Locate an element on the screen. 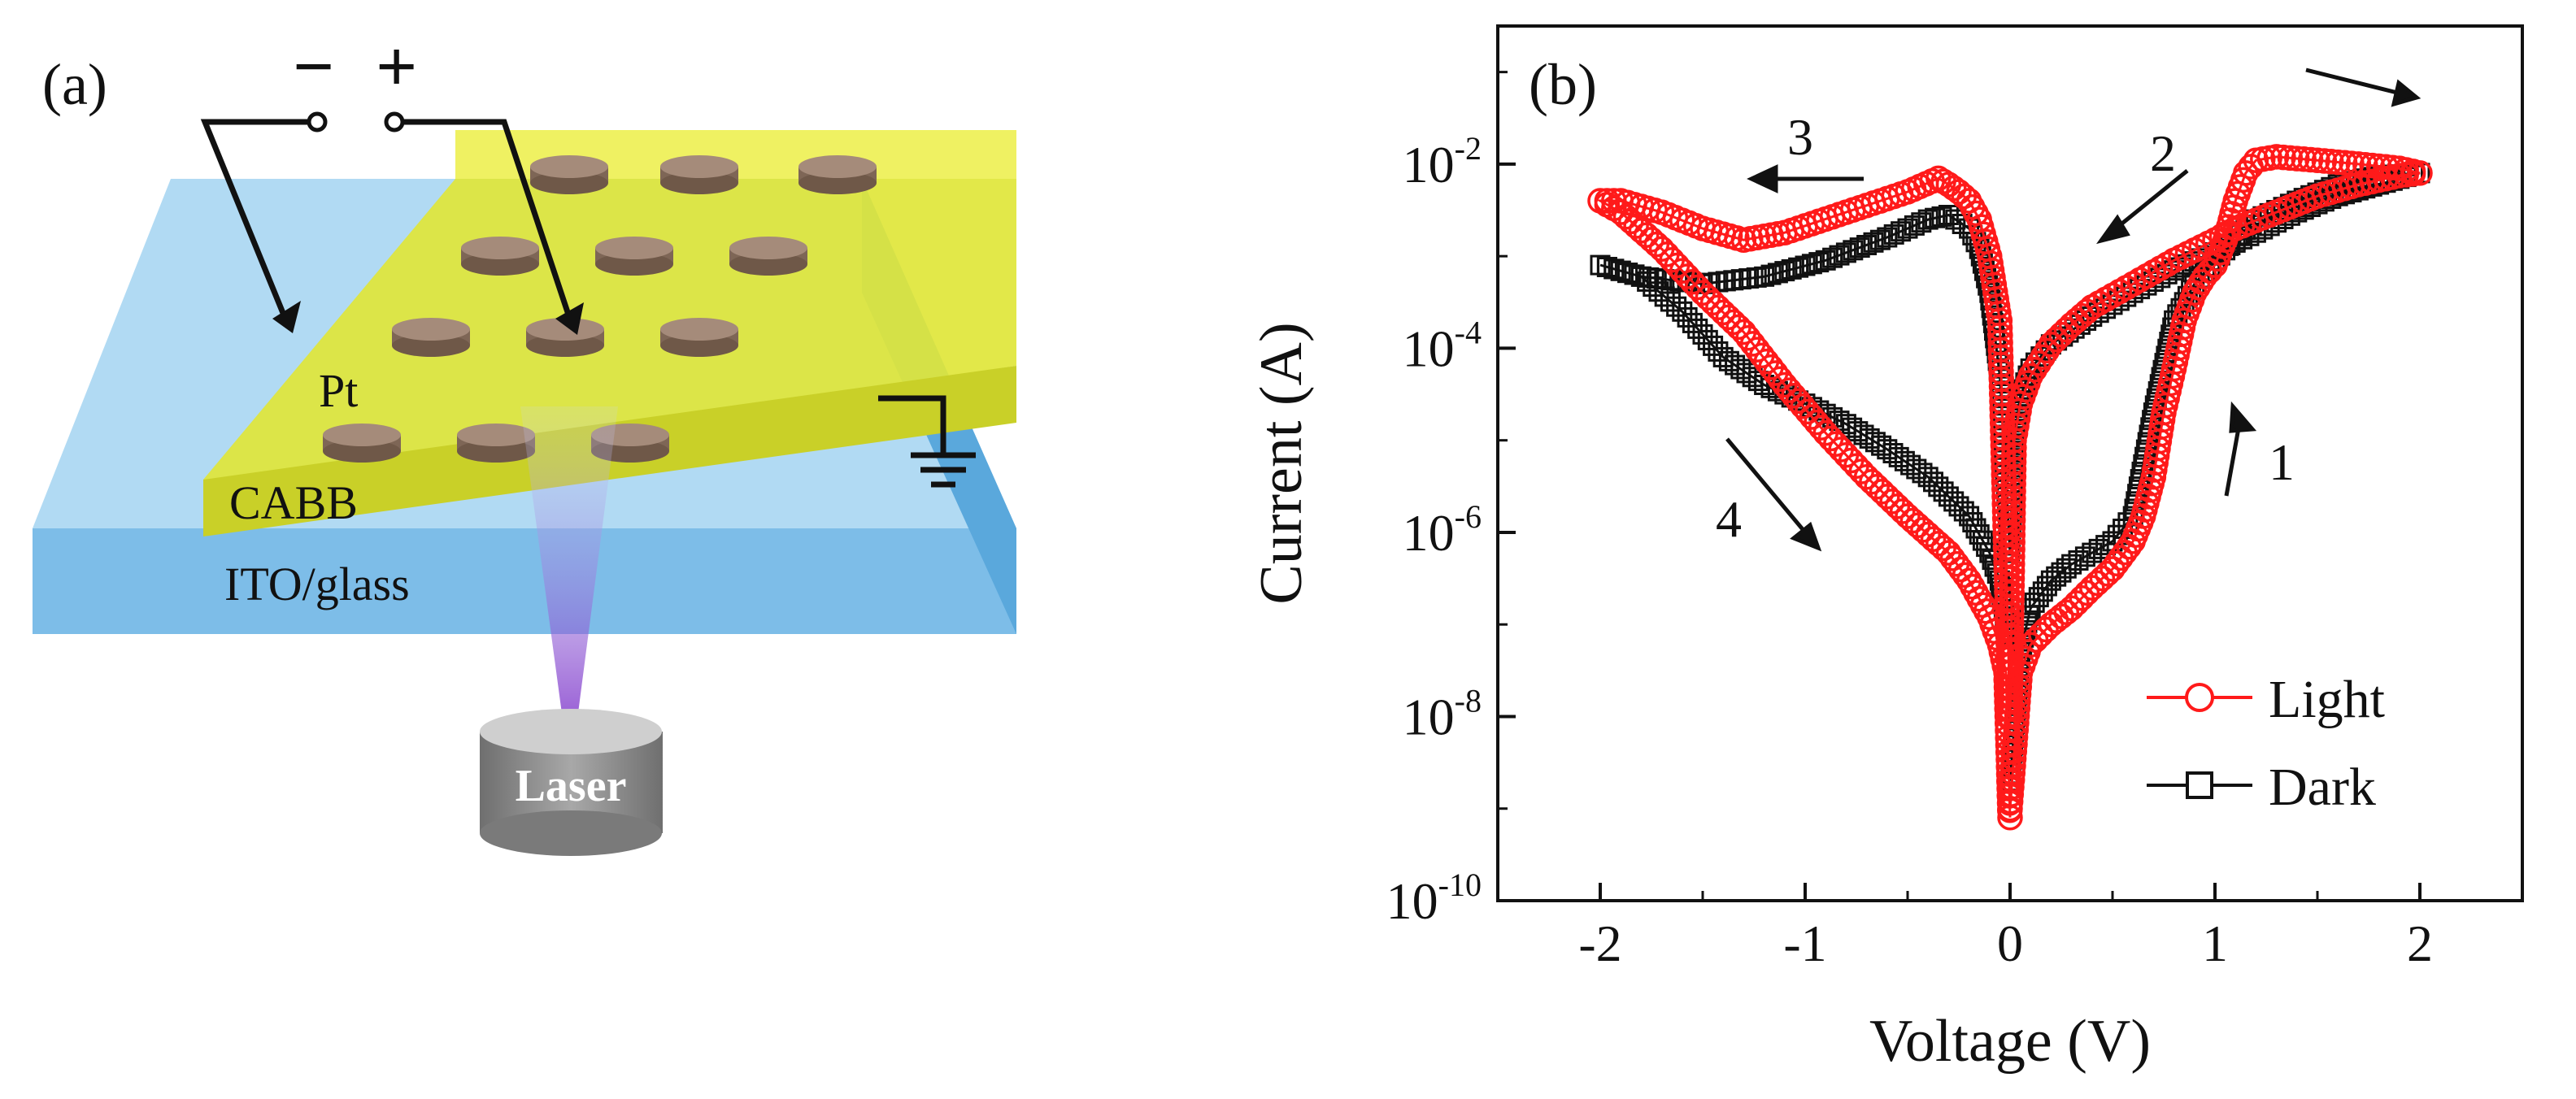  legend-label-light: Light is located at coordinates (2327, 699).